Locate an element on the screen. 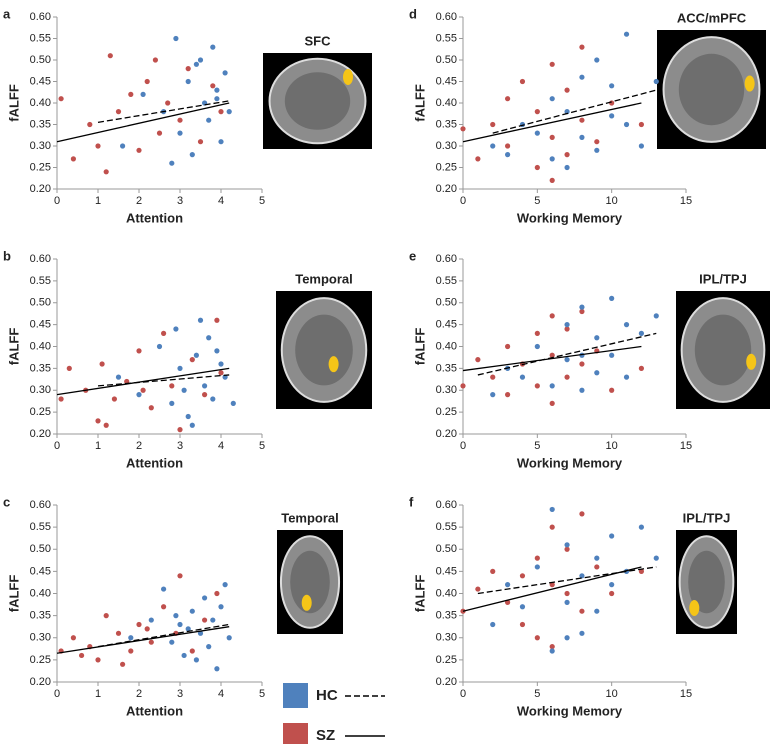  x-axis-label: Attention is located at coordinates (154, 710).